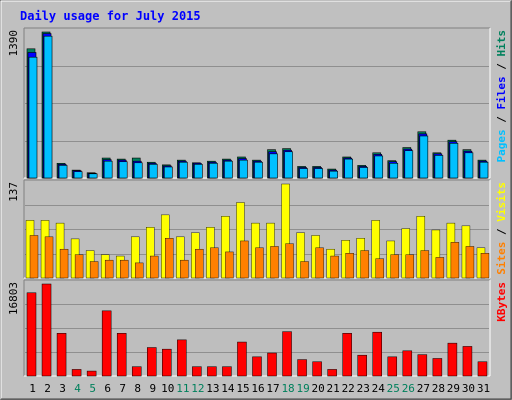 Image resolution: width=512 pixels, height=400 pixels. I want to click on x-tick-label-day-12: 12, so click(197, 388).